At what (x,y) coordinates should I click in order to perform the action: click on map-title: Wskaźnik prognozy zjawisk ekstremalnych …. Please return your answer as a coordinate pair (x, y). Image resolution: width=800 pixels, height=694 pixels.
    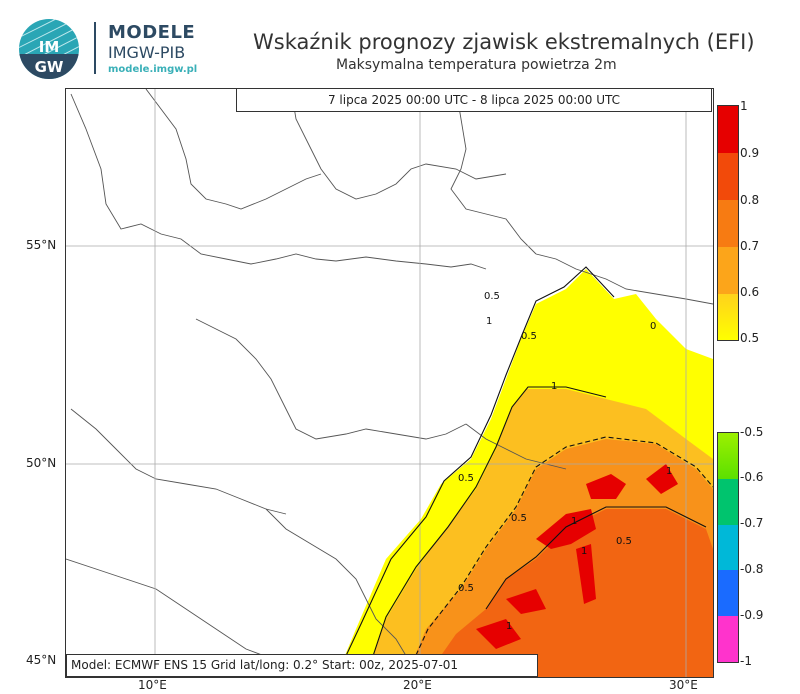
    Looking at the image, I should click on (504, 42).